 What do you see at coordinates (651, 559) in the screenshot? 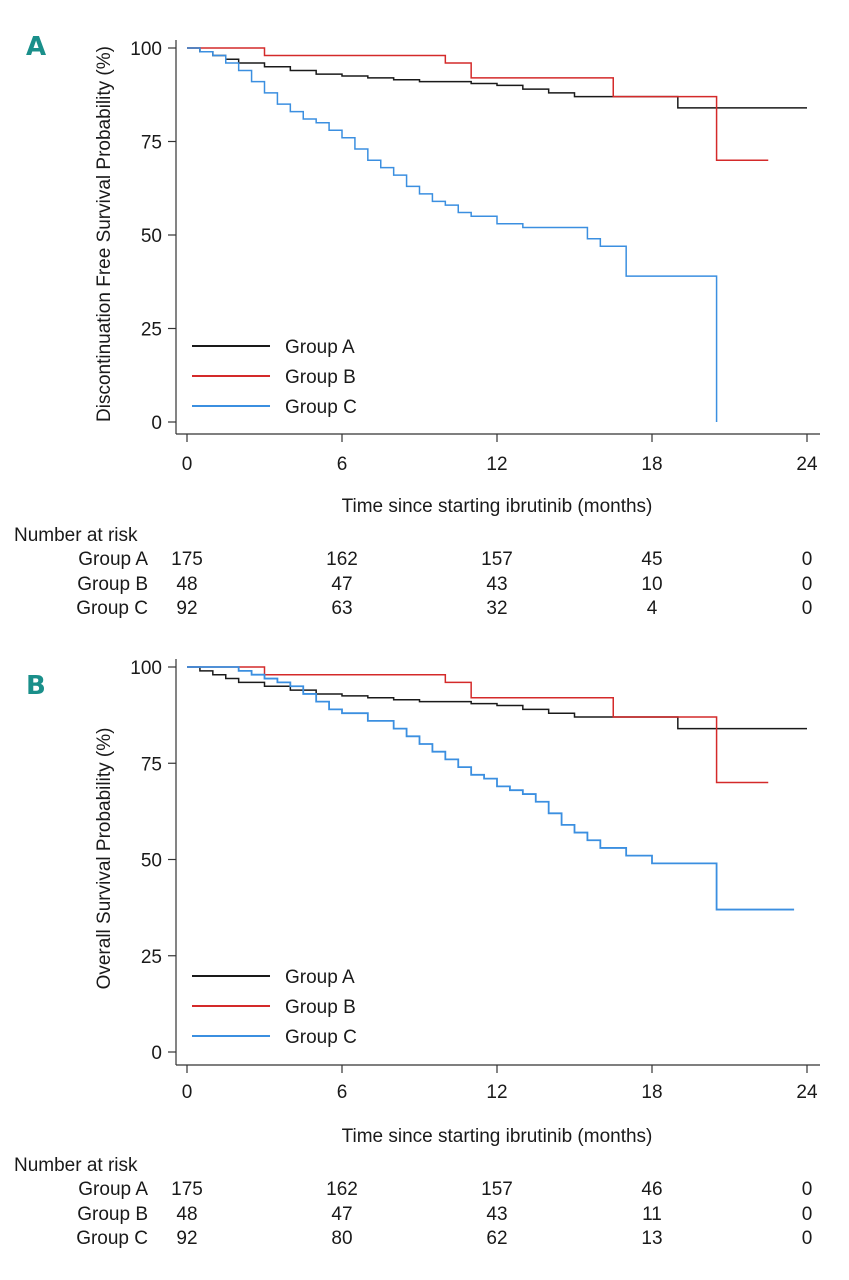
I see `risk-value: 45` at bounding box center [651, 559].